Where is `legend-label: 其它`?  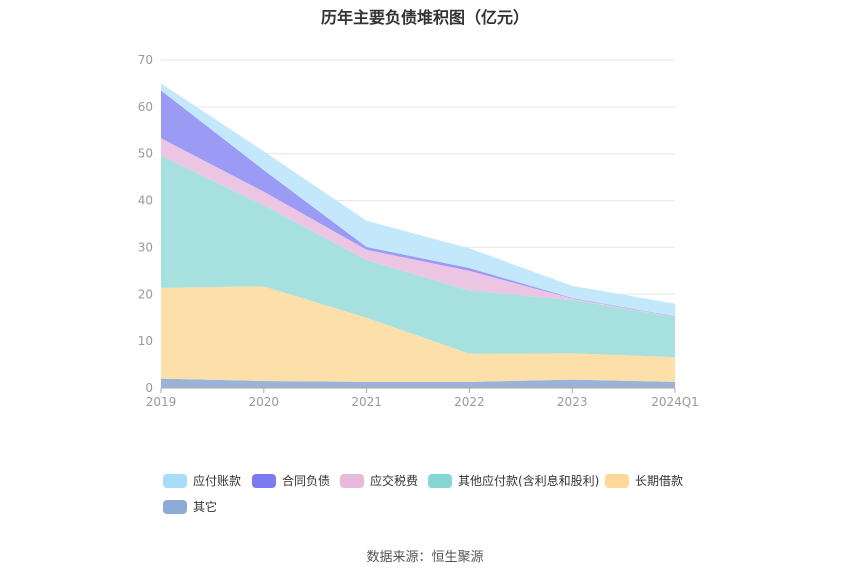 legend-label: 其它 is located at coordinates (205, 507).